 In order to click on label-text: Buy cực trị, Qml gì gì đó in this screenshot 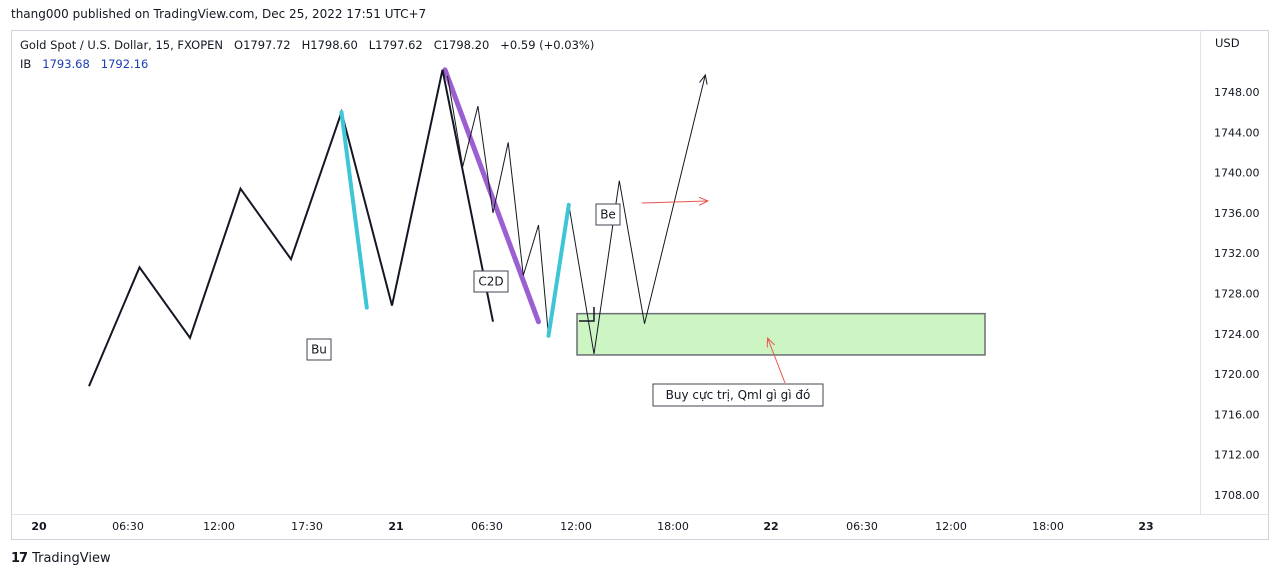, I will do `click(738, 395)`.